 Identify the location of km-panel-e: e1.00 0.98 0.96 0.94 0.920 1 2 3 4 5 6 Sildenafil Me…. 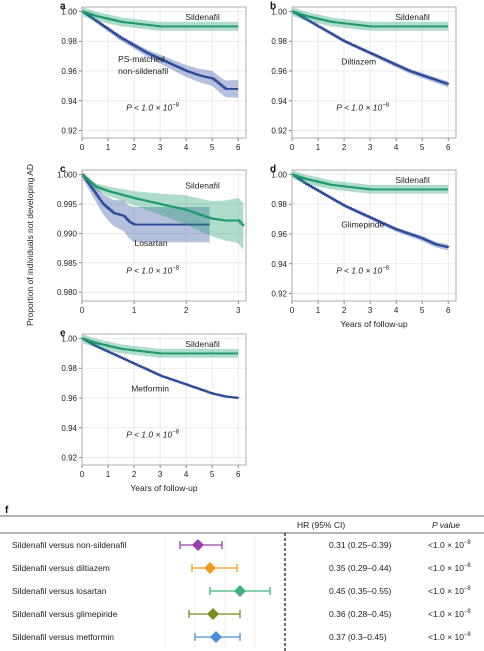
(153, 410).